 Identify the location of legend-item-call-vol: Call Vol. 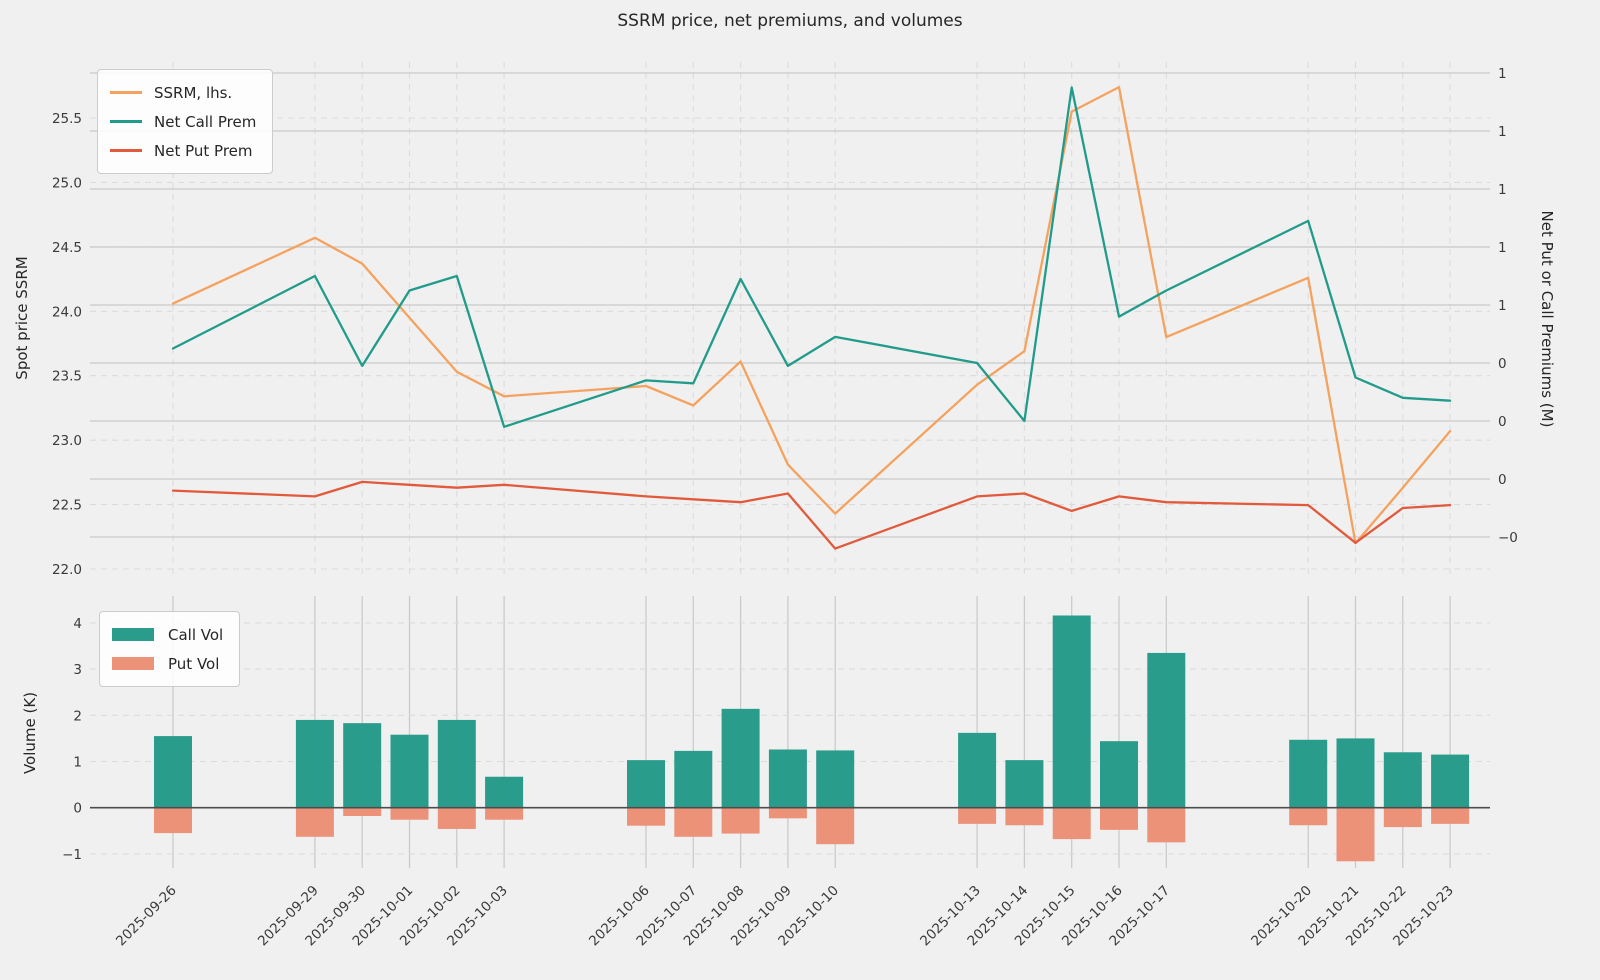
(167, 634).